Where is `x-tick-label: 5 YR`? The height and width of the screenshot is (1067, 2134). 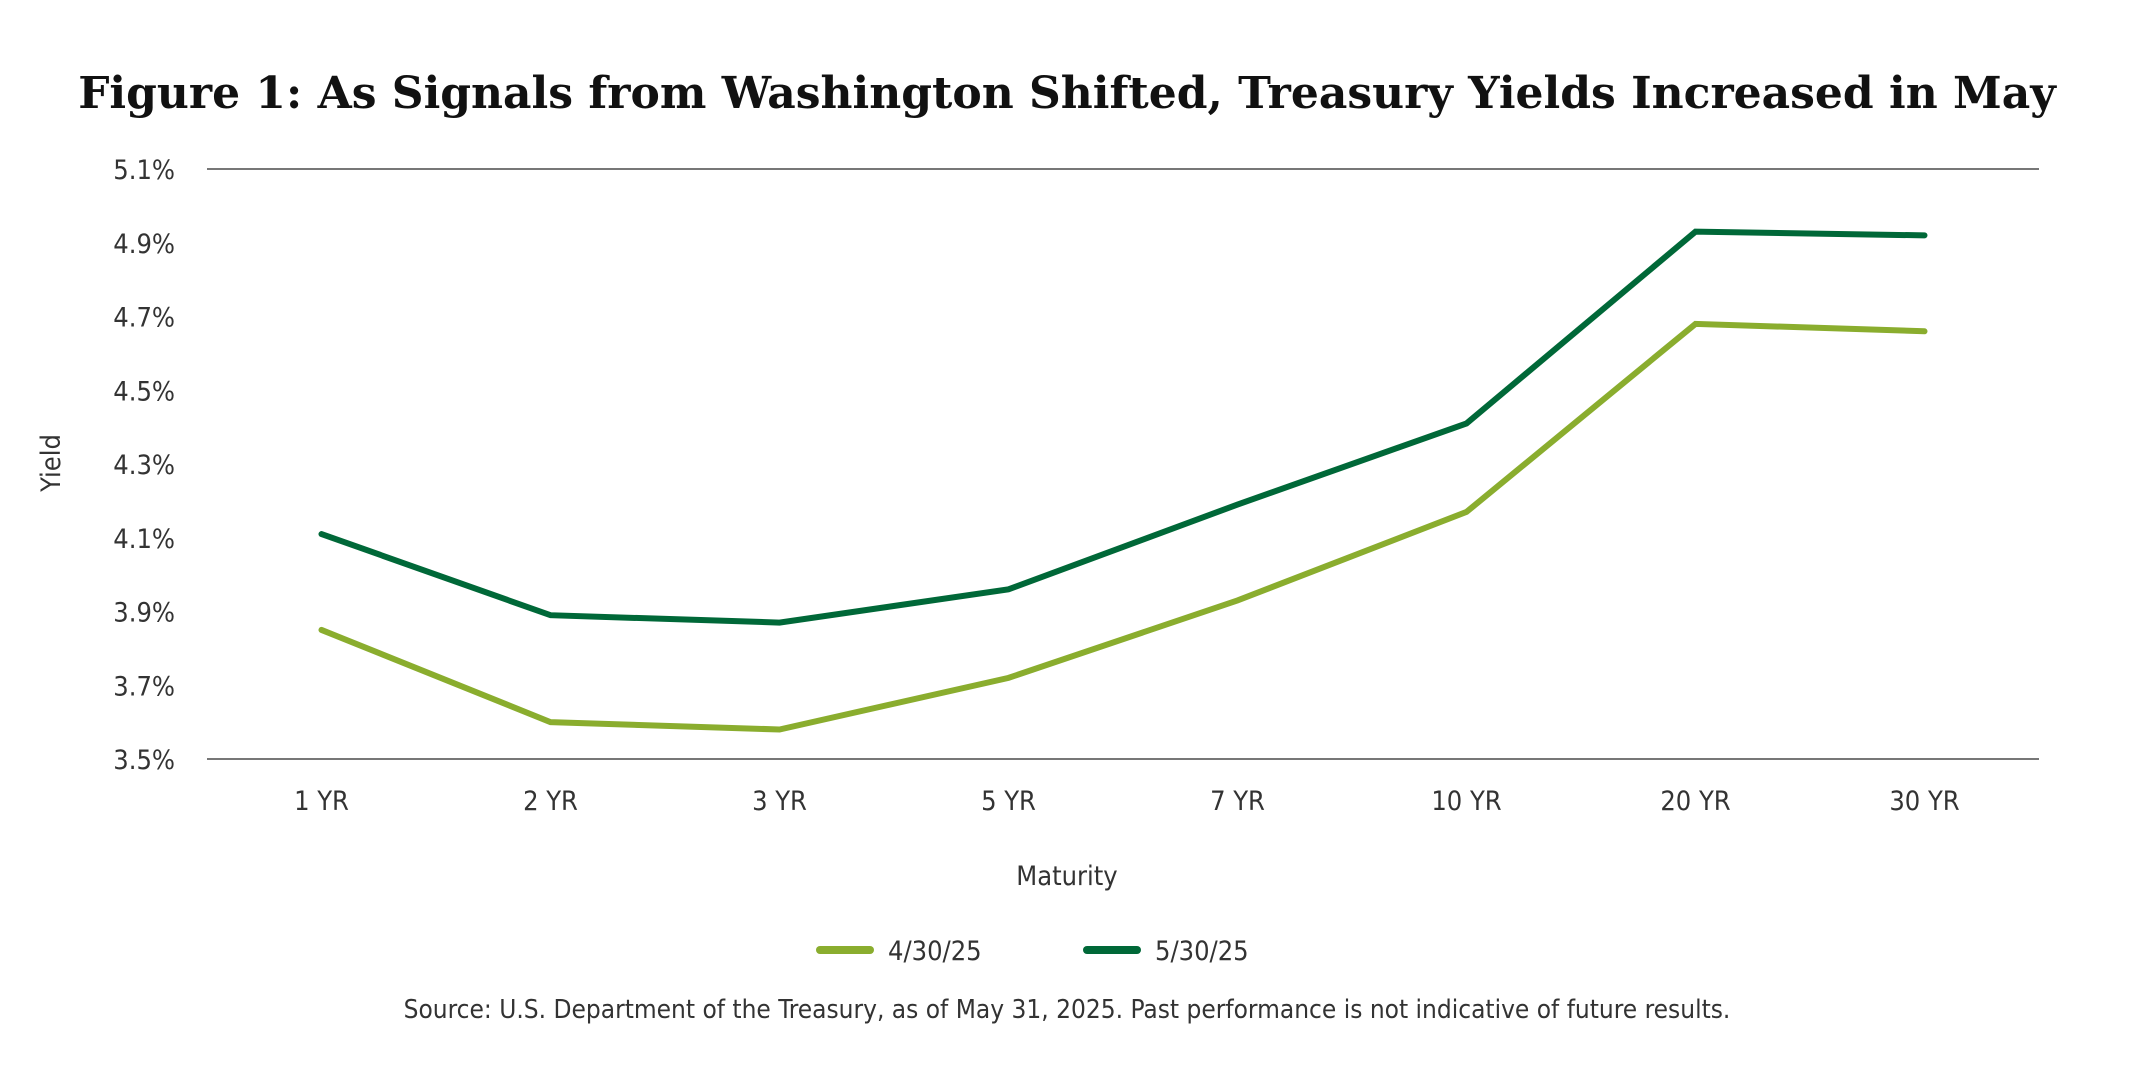 x-tick-label: 5 YR is located at coordinates (1008, 801).